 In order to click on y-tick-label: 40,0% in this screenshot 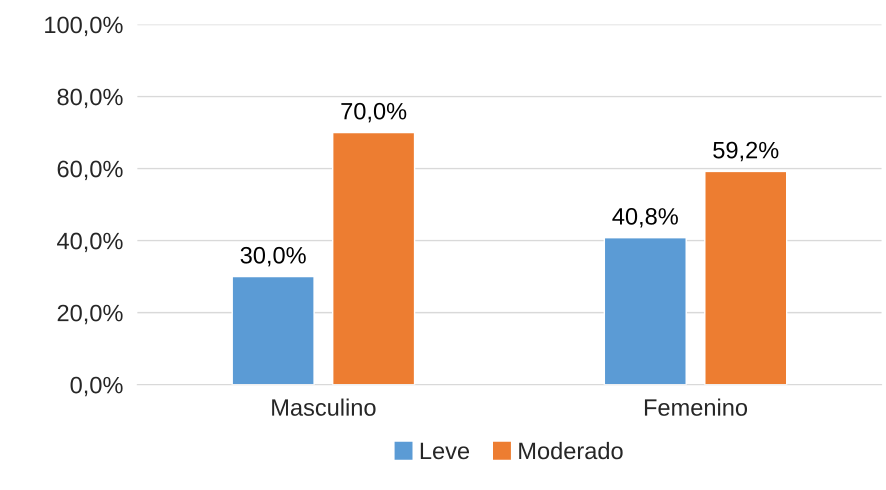, I will do `click(90, 242)`.